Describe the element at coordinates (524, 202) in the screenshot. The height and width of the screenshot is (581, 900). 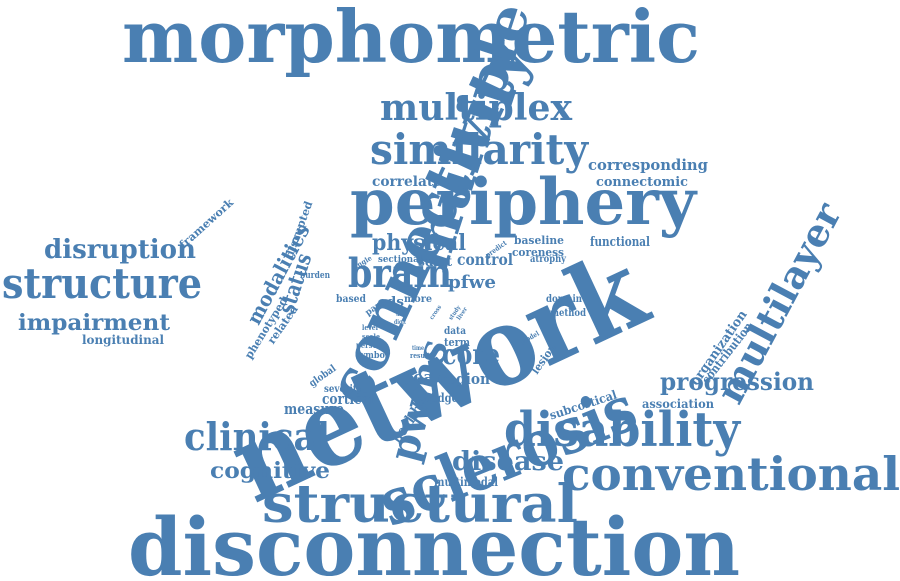
I see `word-periphery: periphery` at that location.